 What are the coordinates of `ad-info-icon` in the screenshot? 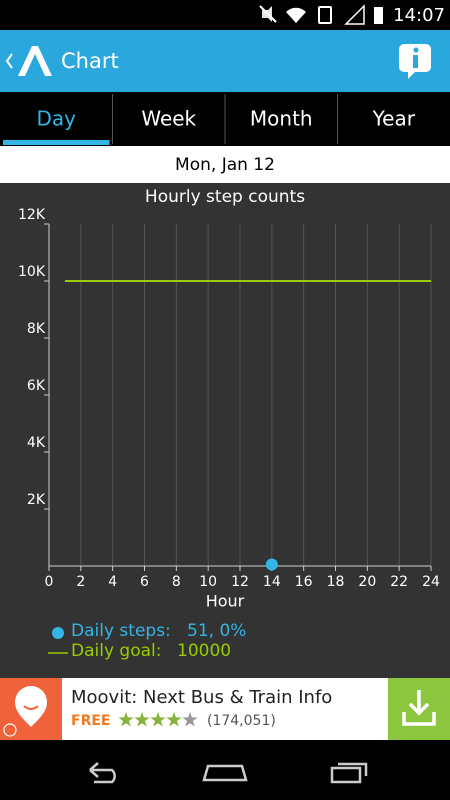 It's located at (10, 730).